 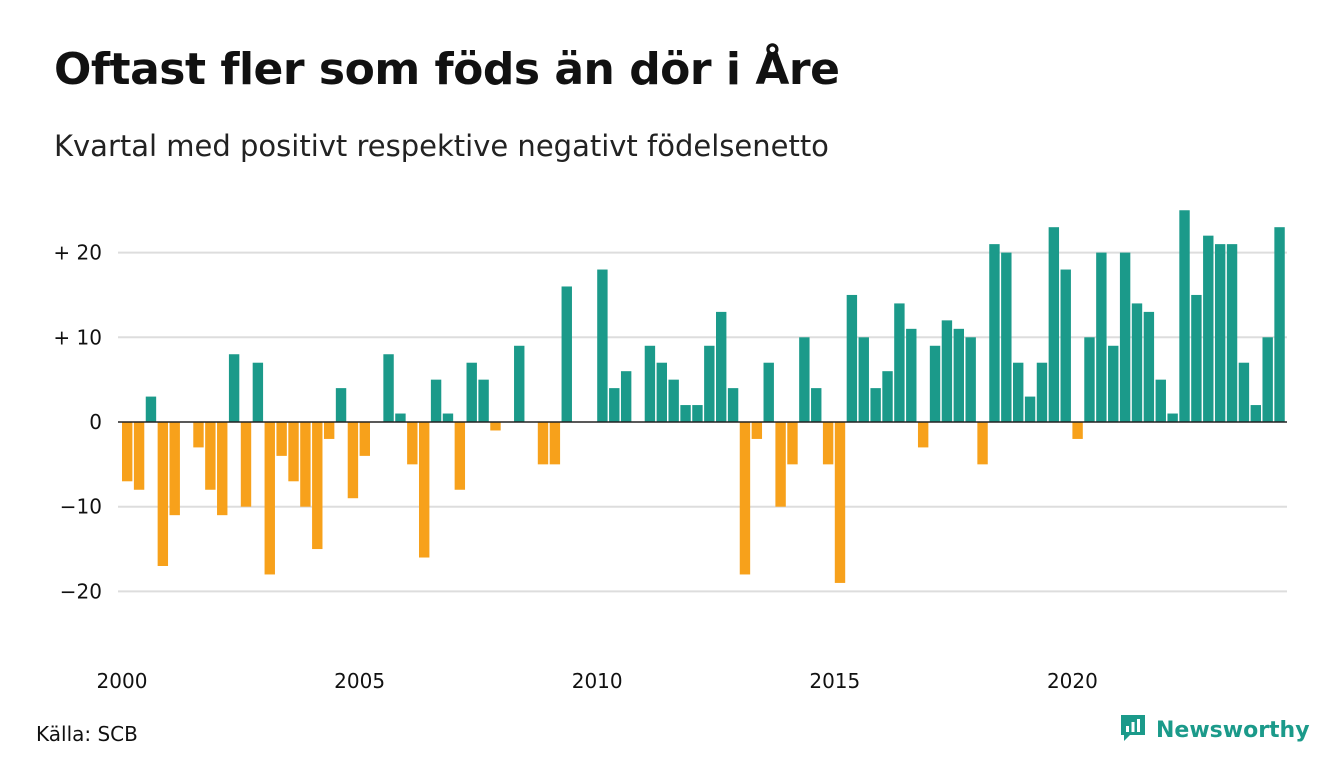 I want to click on brand: Newsworthy, so click(x=1214, y=730).